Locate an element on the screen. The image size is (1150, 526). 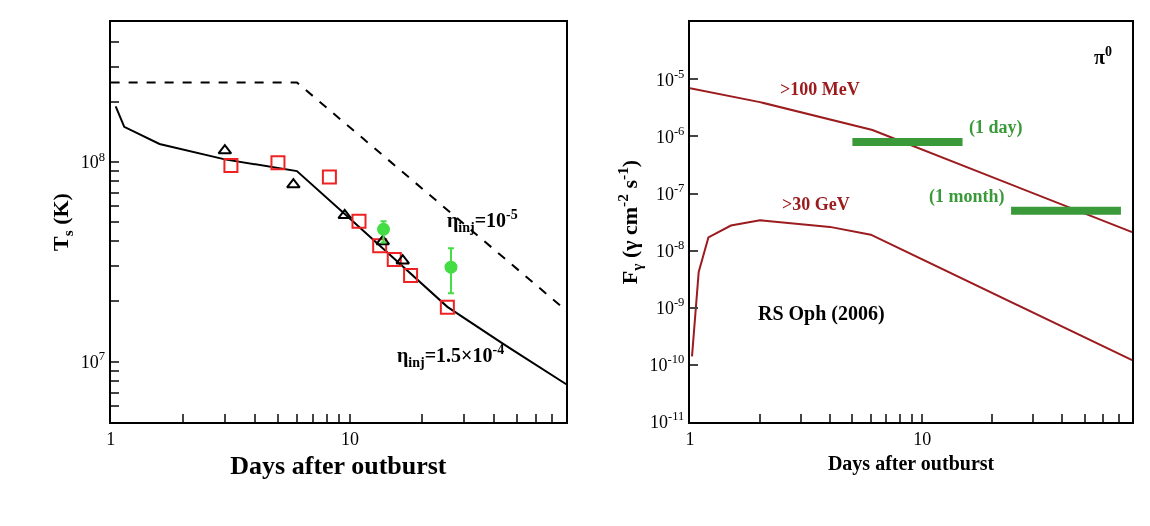
y-tick-label: 10$^{-10}$ is located at coordinates (667, 363).